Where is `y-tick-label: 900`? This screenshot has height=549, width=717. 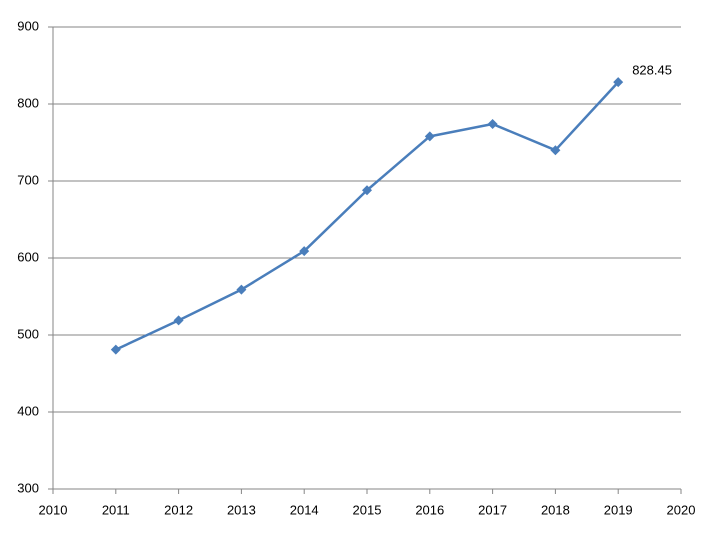 y-tick-label: 900 is located at coordinates (28, 25).